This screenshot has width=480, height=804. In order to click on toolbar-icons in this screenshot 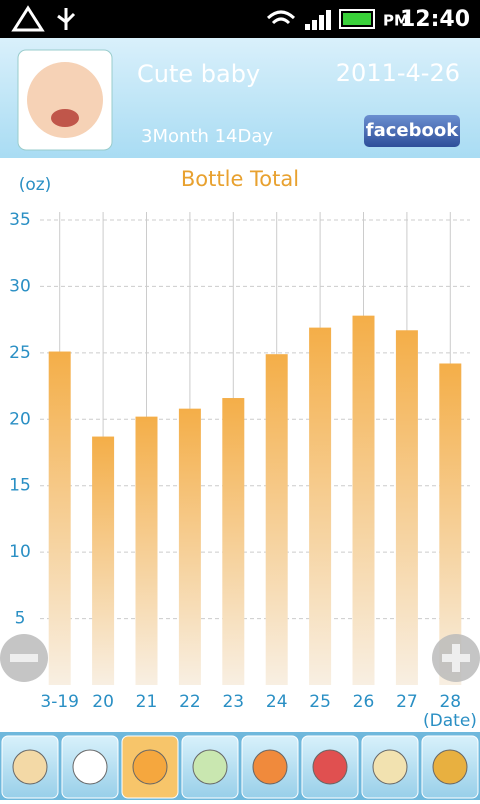, I will do `click(240, 767)`.